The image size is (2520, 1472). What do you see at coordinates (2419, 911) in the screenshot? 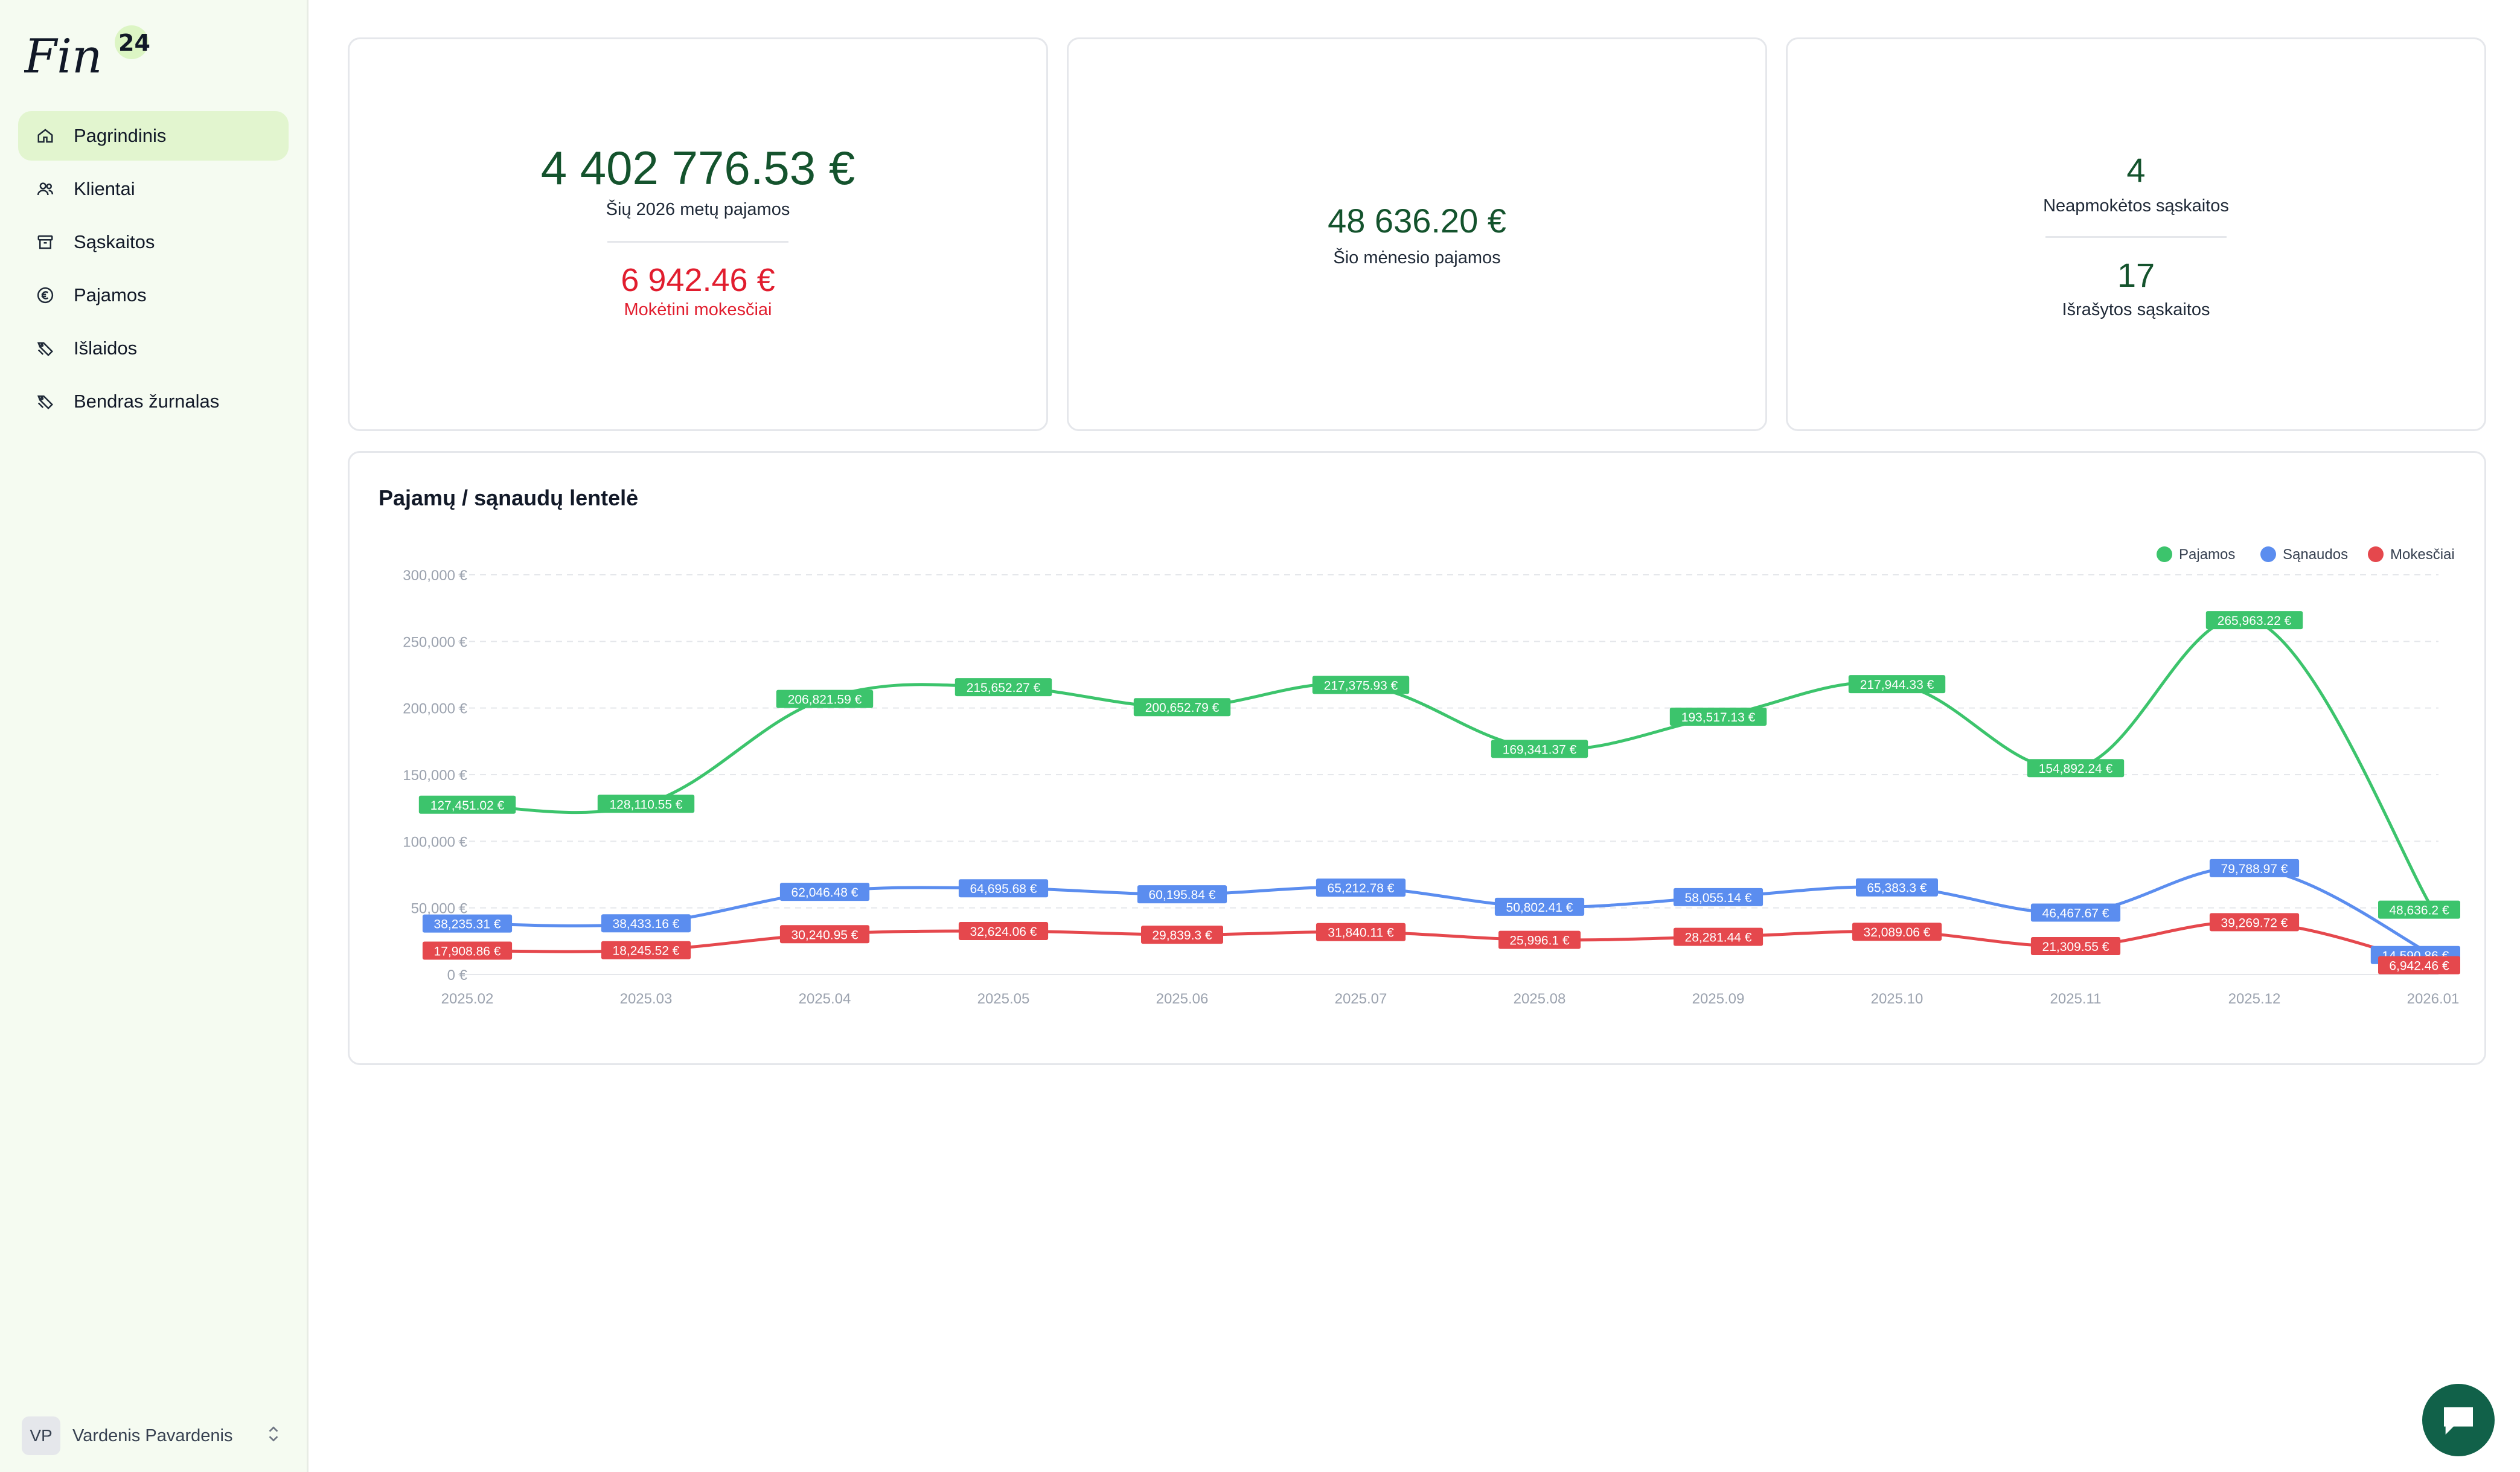
I see `data-label: 48,636.2 €` at bounding box center [2419, 911].